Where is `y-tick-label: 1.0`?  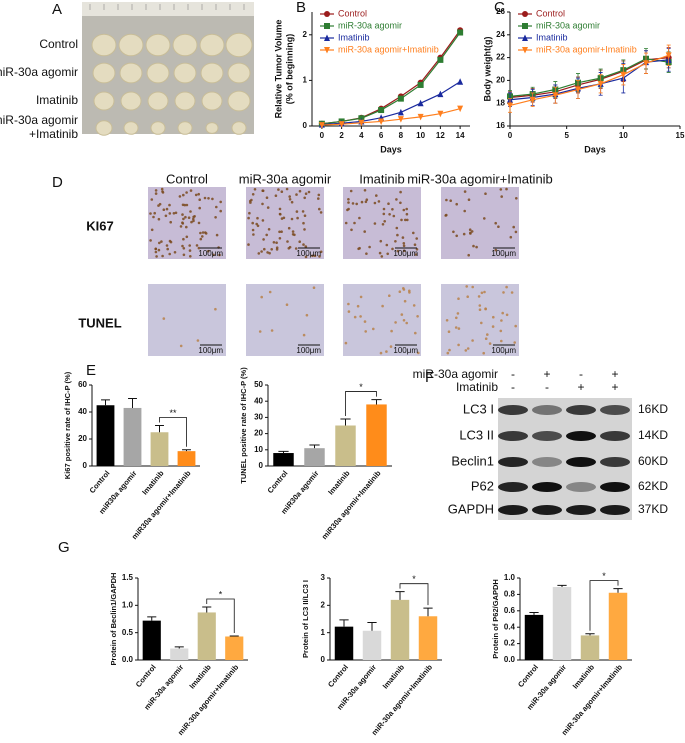
y-tick-label: 1.0 is located at coordinates (510, 577).